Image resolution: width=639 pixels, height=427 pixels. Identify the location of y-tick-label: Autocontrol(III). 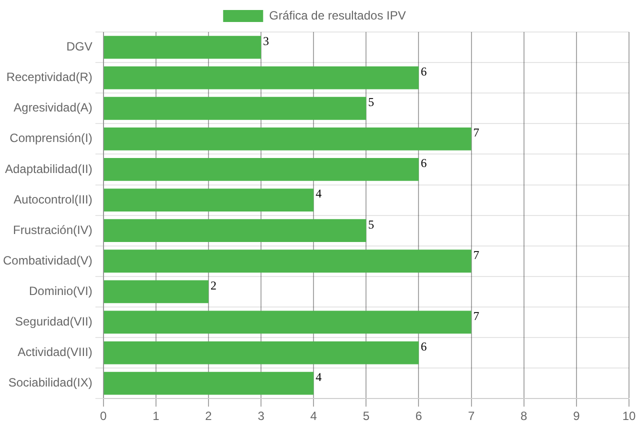
(53, 199).